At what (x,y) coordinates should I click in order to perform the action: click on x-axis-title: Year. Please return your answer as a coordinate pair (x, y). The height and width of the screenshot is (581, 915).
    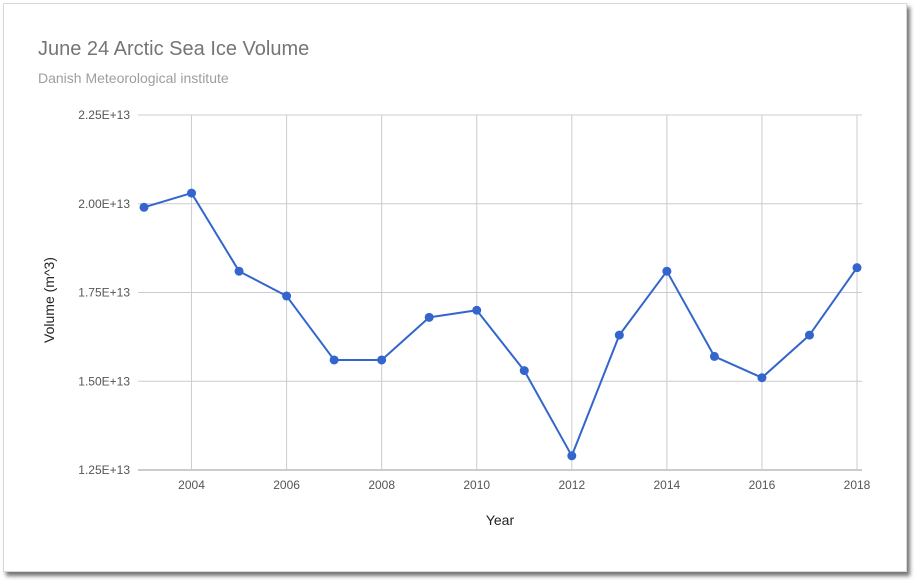
    Looking at the image, I should click on (500, 520).